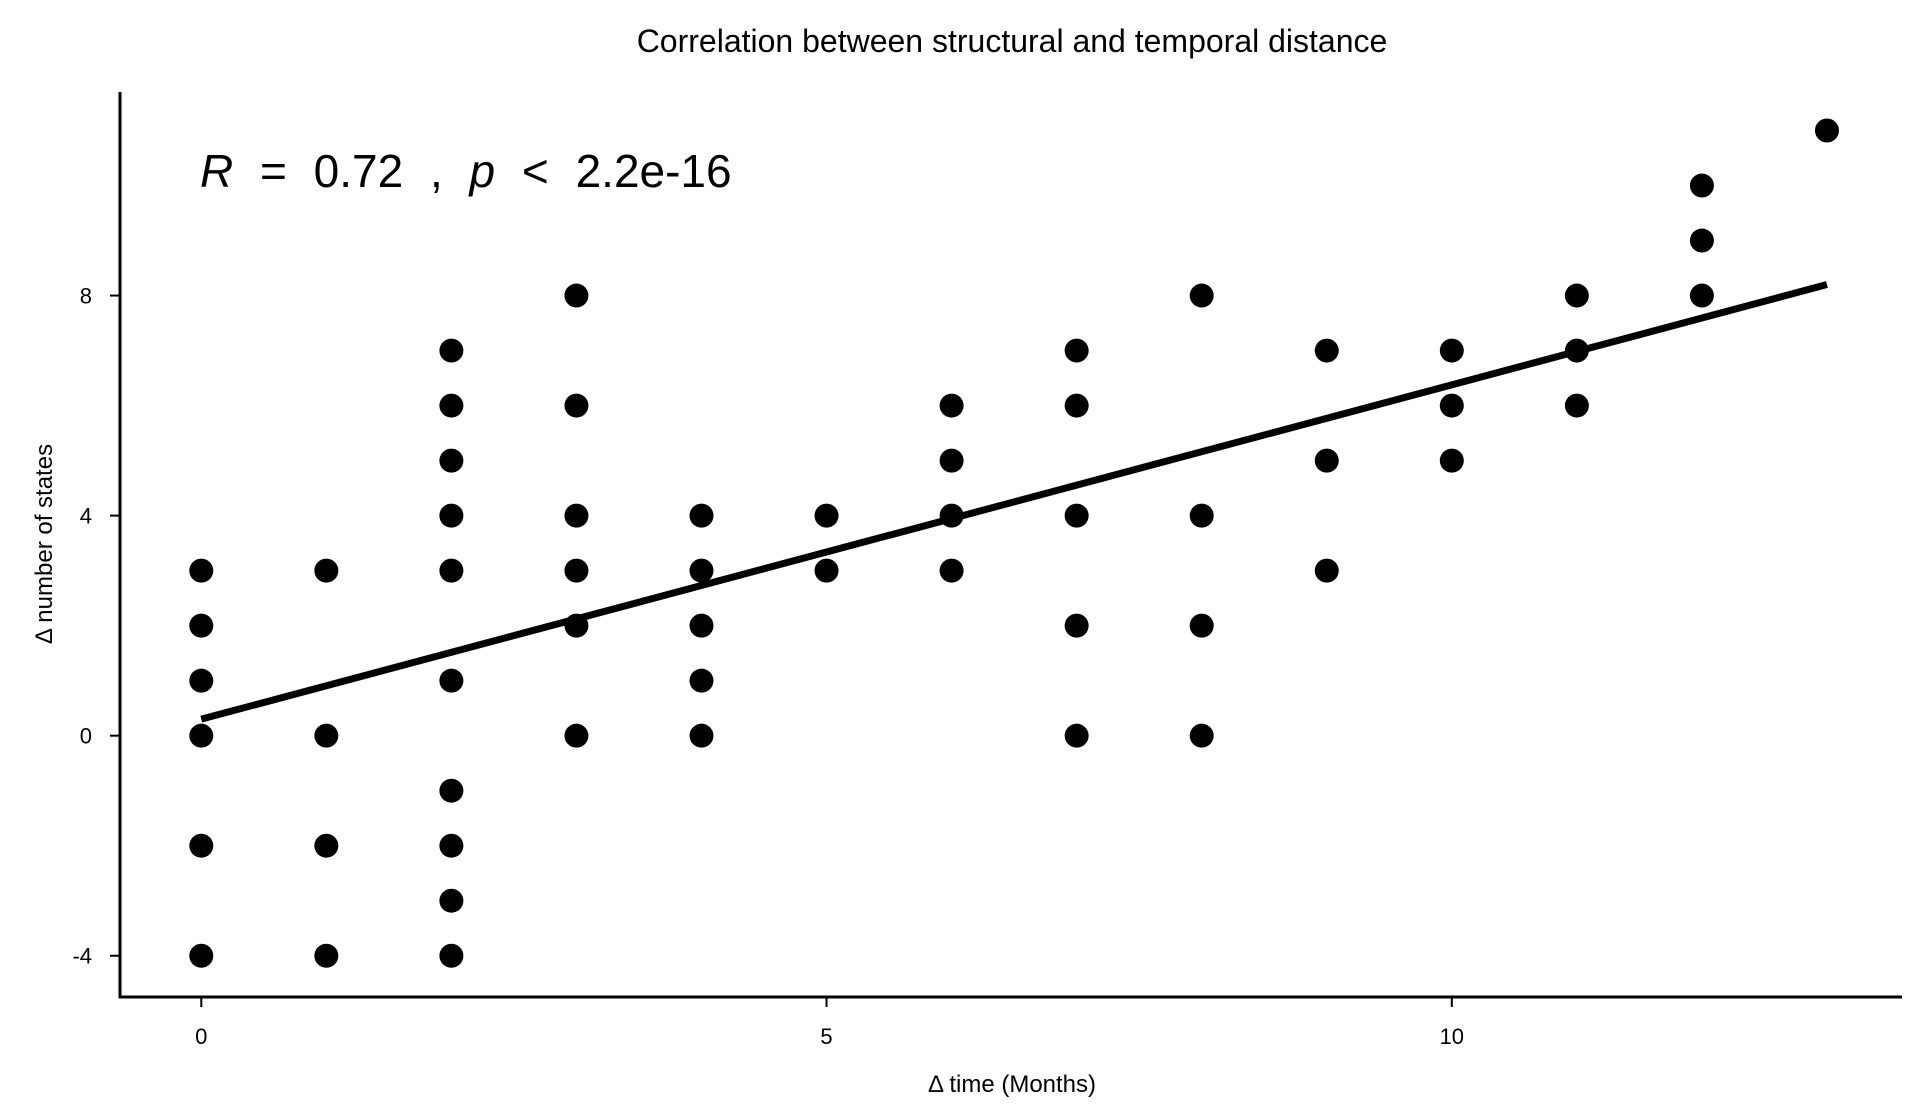  I want to click on x-tick-label: 5, so click(826, 1036).